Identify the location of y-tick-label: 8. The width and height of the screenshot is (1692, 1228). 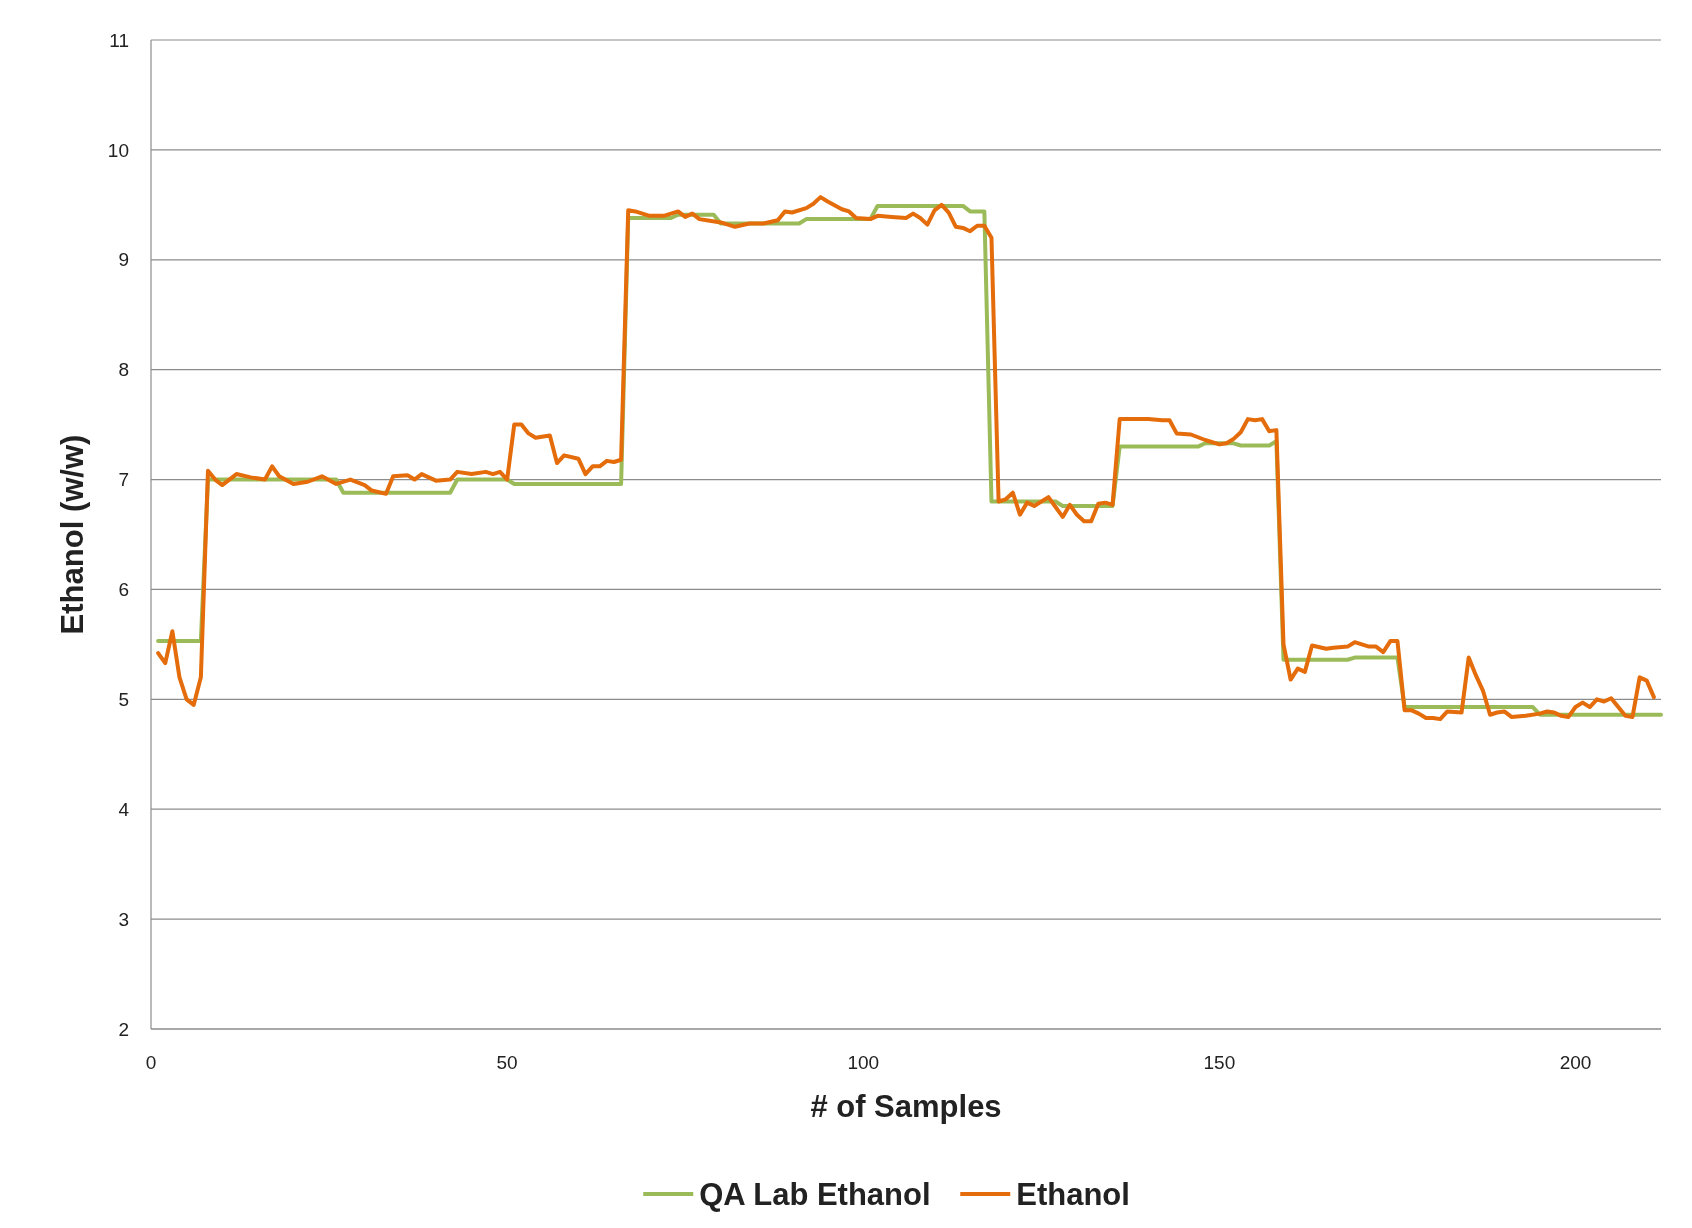
(123, 370).